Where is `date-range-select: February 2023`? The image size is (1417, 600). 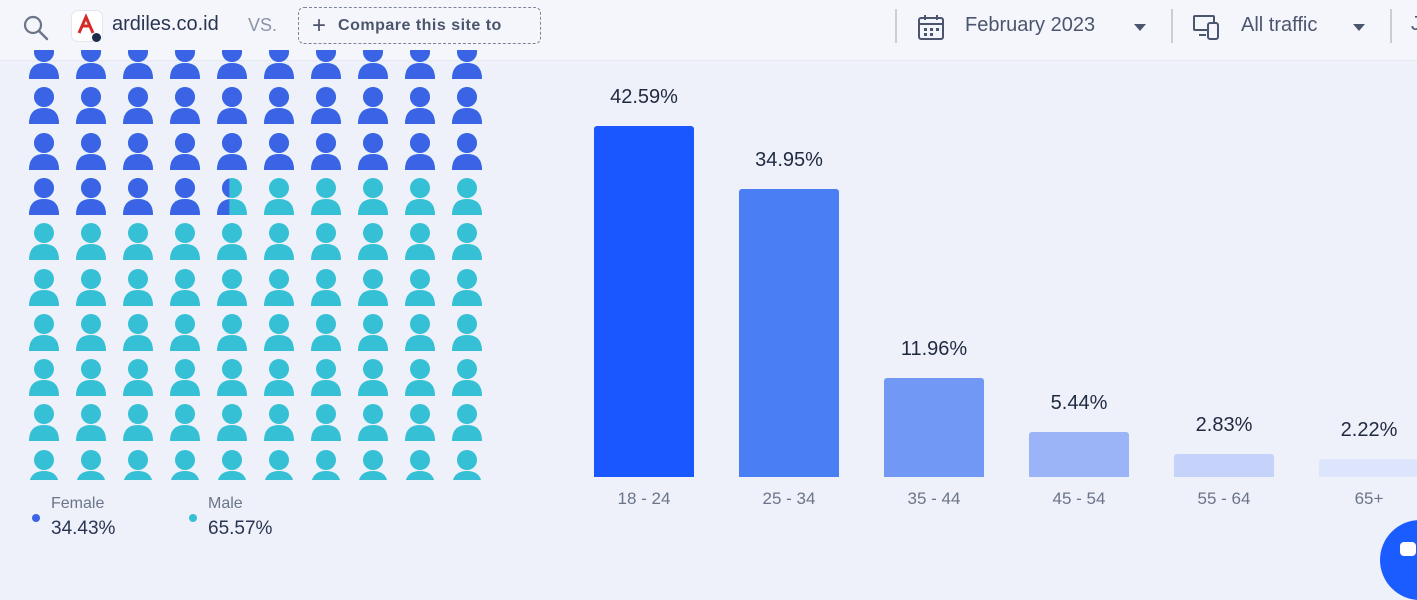 date-range-select: February 2023 is located at coordinates (1030, 25).